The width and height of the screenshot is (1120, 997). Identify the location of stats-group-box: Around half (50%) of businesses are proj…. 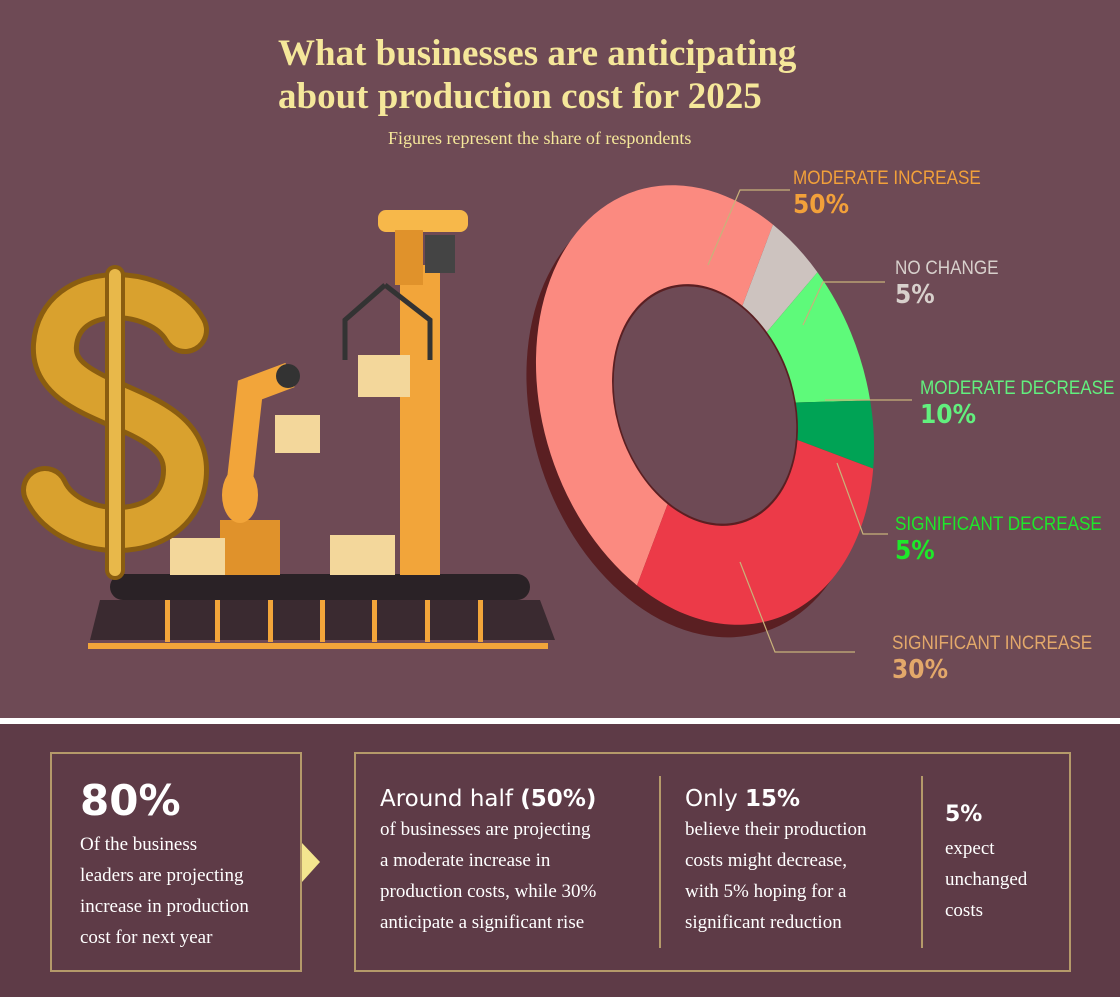
(712, 862).